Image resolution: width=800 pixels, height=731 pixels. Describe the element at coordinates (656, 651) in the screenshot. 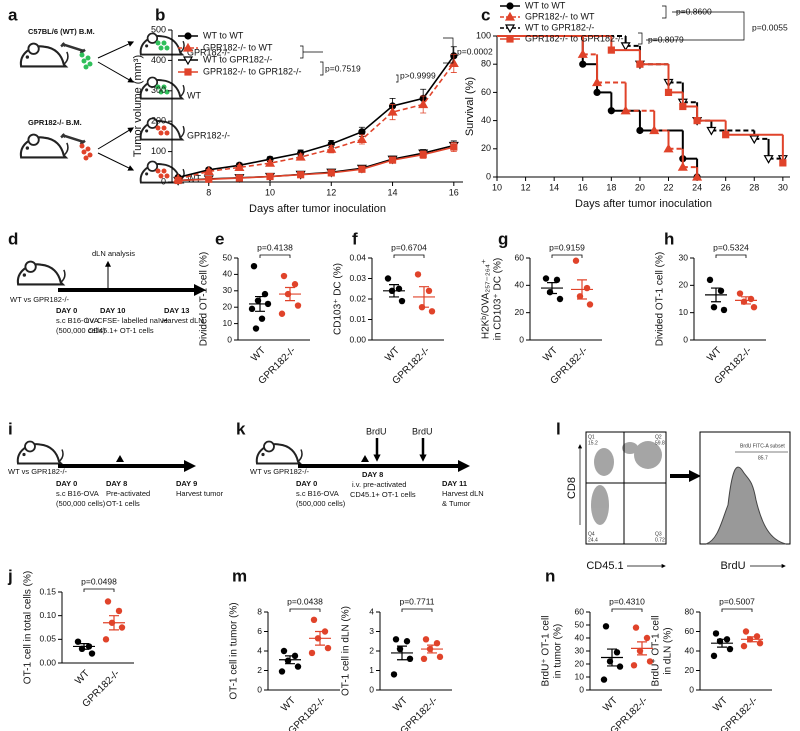

I see `y-axis-label: BrdU⁺ OT-1 cell` at that location.